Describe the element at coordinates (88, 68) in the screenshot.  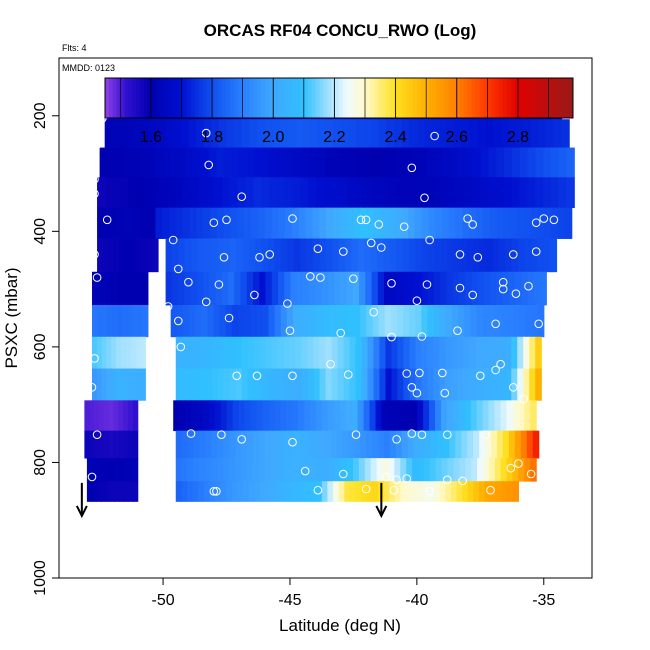
I see `mmdd-label: MMDD: 0123` at that location.